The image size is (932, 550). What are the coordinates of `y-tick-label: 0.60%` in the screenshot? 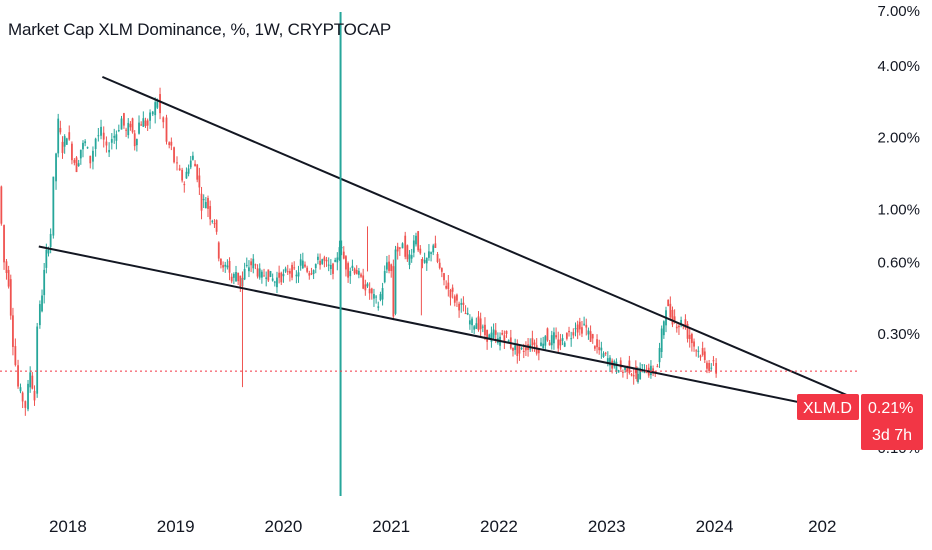 It's located at (898, 262).